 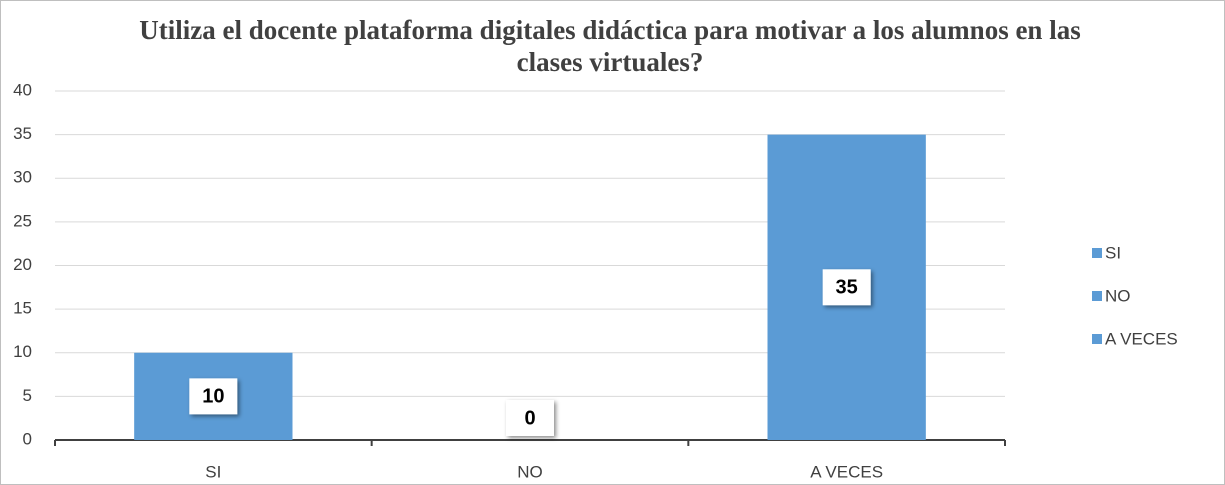 What do you see at coordinates (22, 264) in the screenshot?
I see `y-tick-label: 20` at bounding box center [22, 264].